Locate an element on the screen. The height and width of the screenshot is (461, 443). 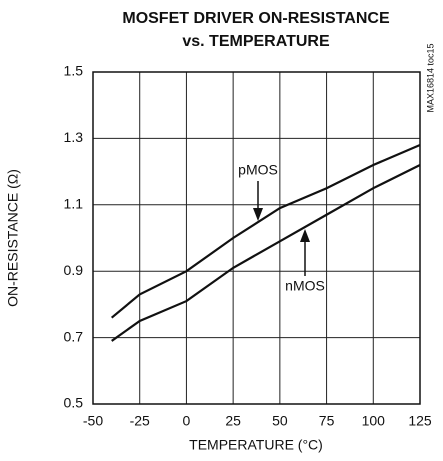
x-tick-label: 25 is located at coordinates (233, 421).